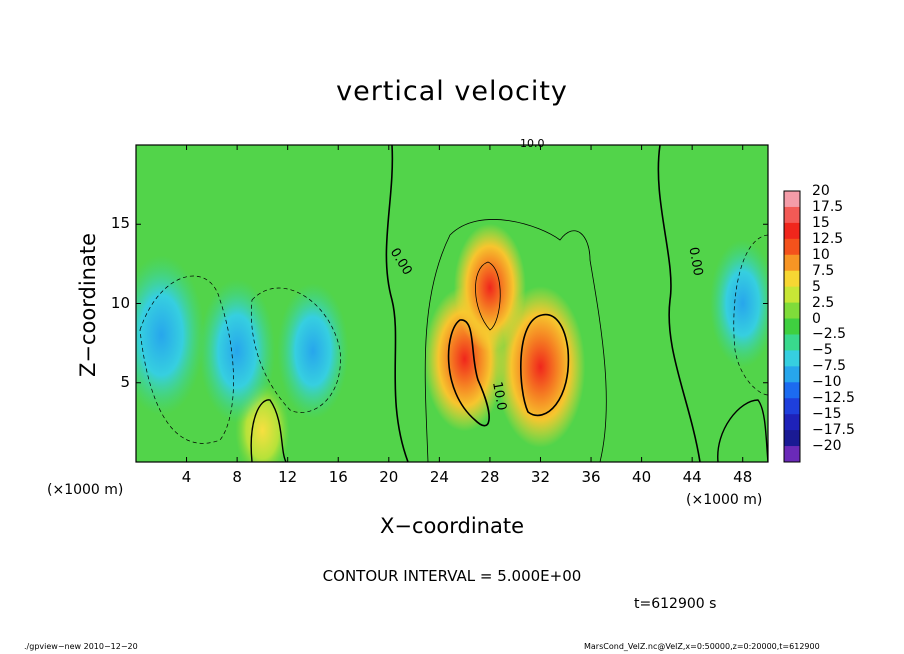  I want to click on x-unit-label: (×1000 m), so click(85, 490).